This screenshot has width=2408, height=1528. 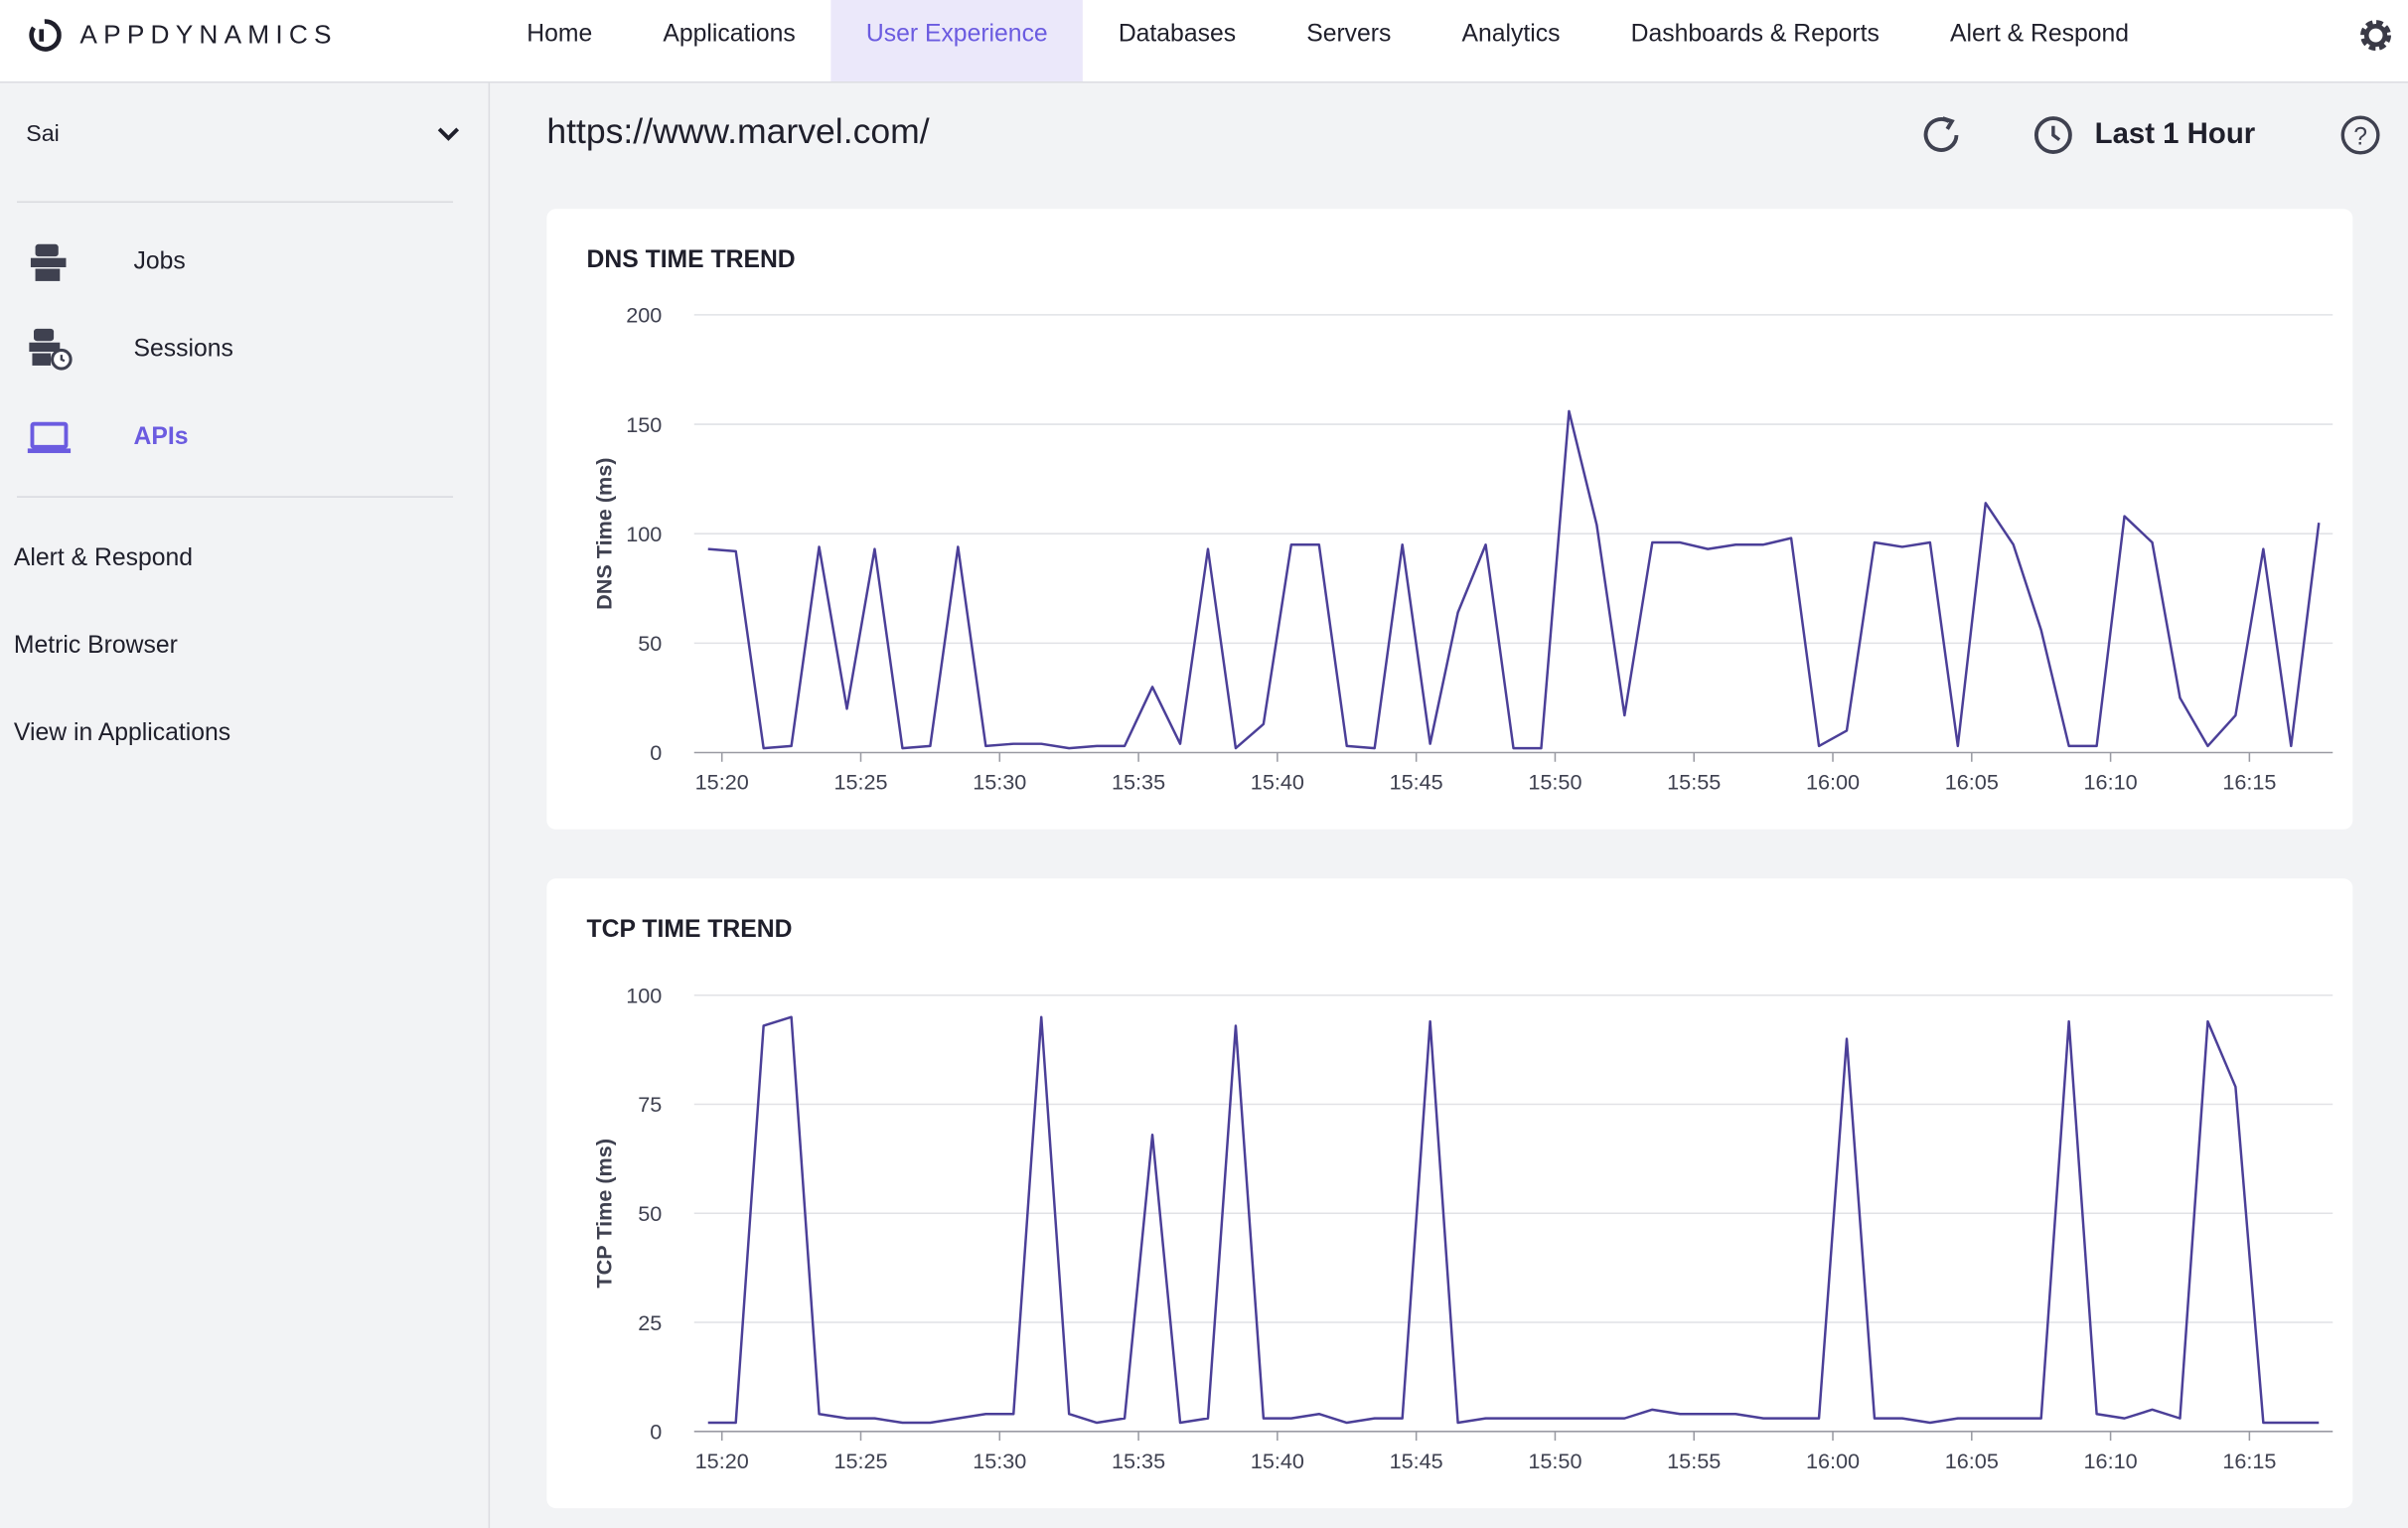 What do you see at coordinates (691, 259) in the screenshot?
I see `chart-title: DNS TIME TREND` at bounding box center [691, 259].